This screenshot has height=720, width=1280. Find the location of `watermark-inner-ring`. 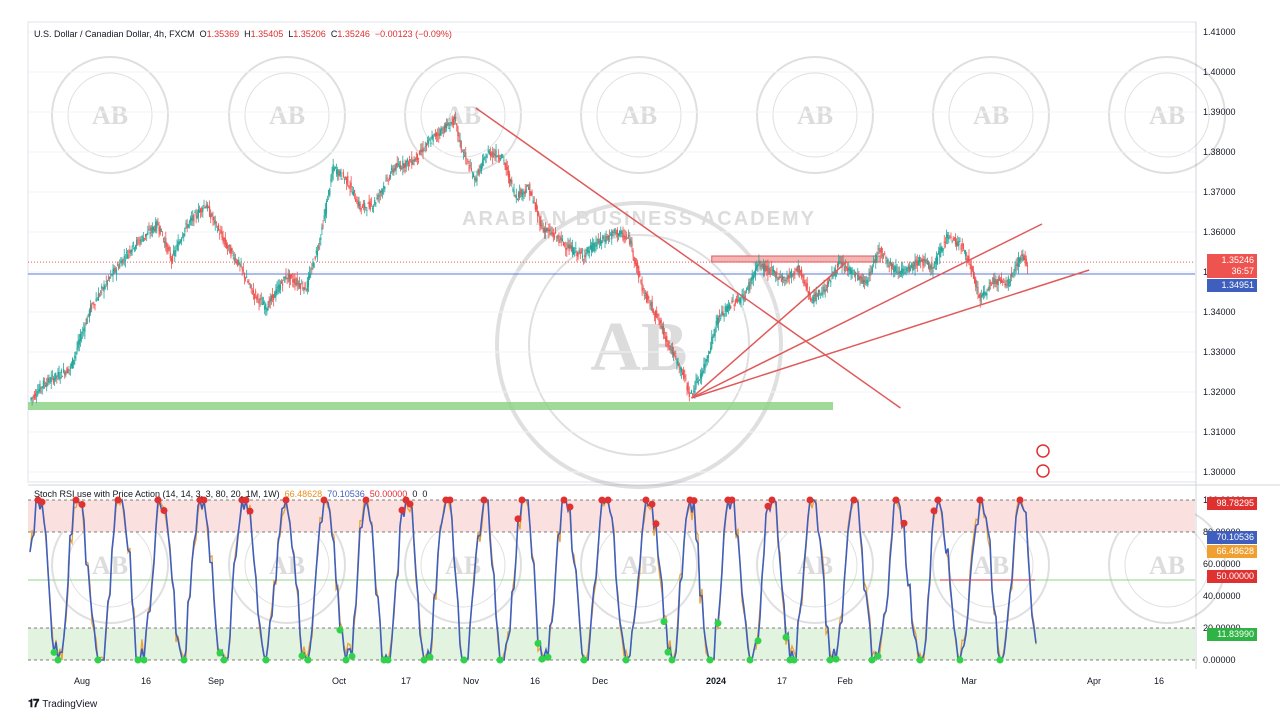

watermark-inner-ring is located at coordinates (287, 115).